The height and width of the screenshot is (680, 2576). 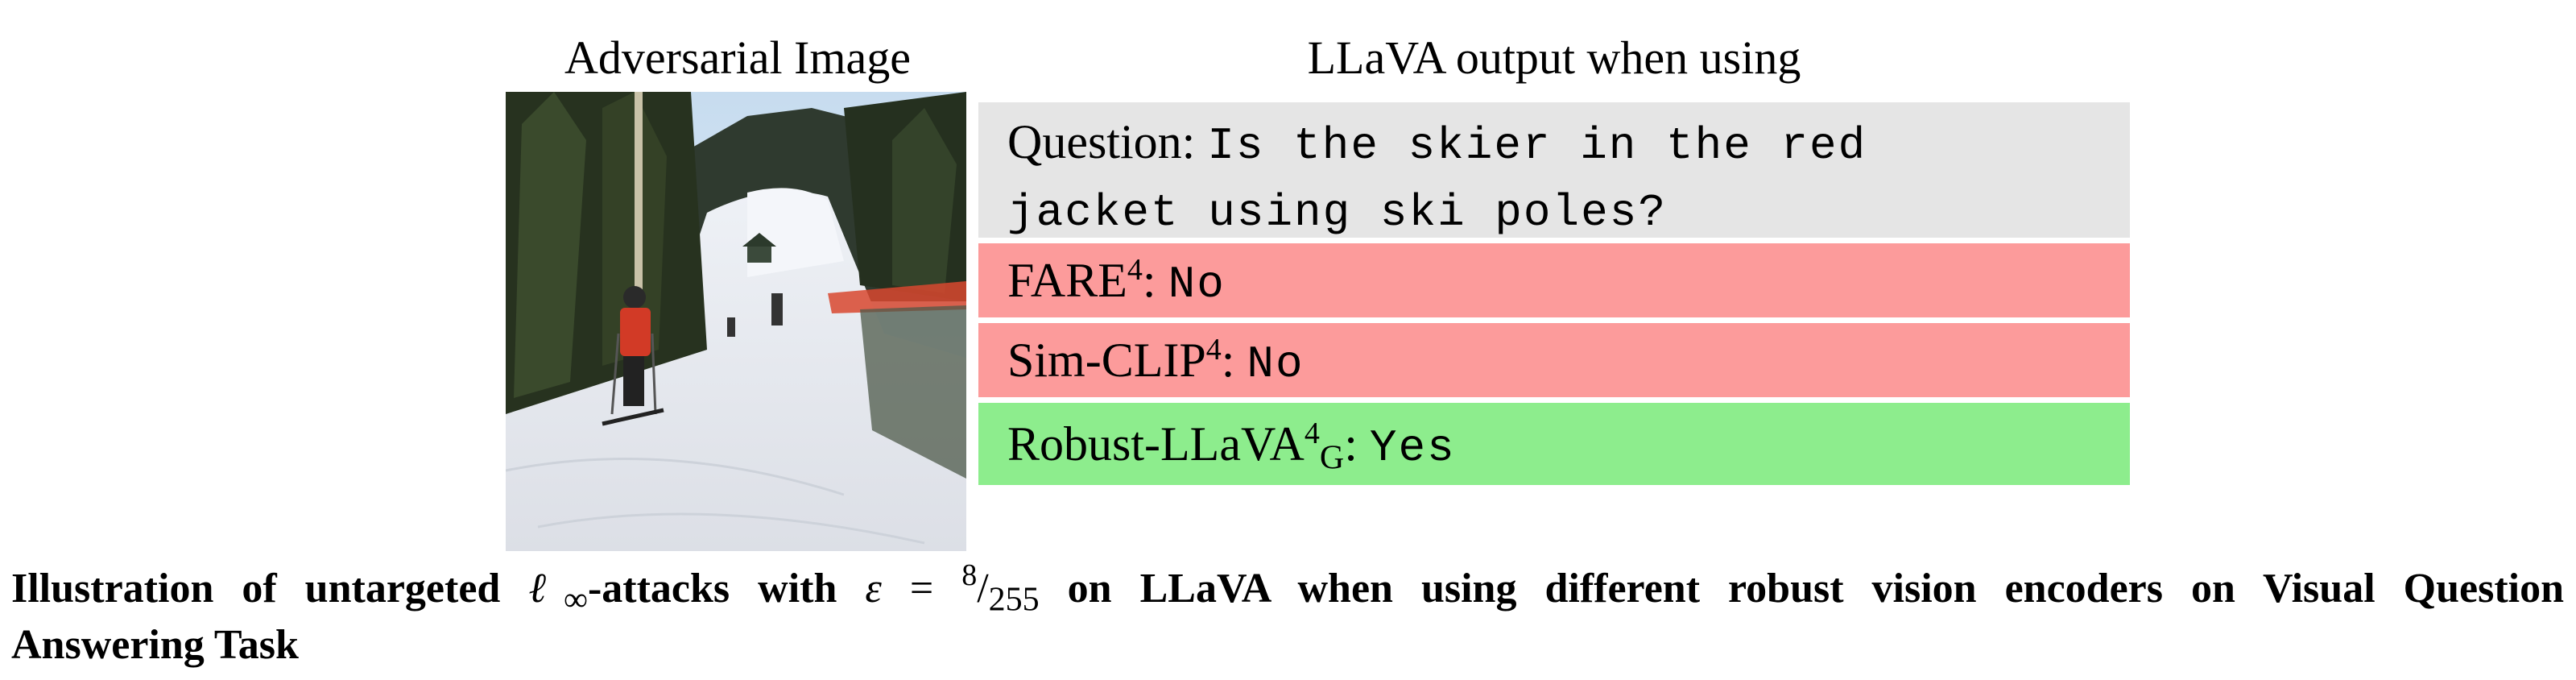 What do you see at coordinates (1554, 444) in the screenshot?
I see `robust-llava-output-row: Robust-LLaVA4G: Yes` at bounding box center [1554, 444].